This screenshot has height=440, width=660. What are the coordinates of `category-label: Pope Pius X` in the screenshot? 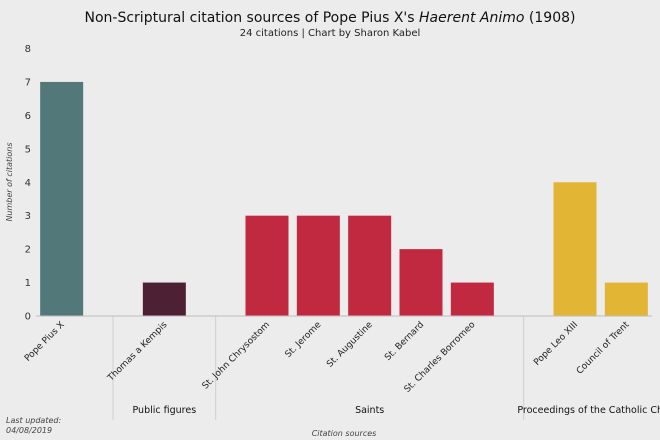 It's located at (45, 342).